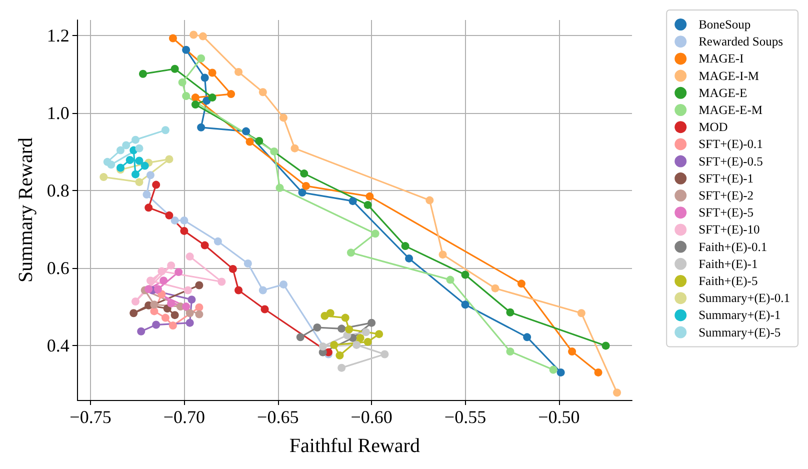  What do you see at coordinates (730, 161) in the screenshot?
I see `legend-label: SFT+(E)-0.5` at bounding box center [730, 161].